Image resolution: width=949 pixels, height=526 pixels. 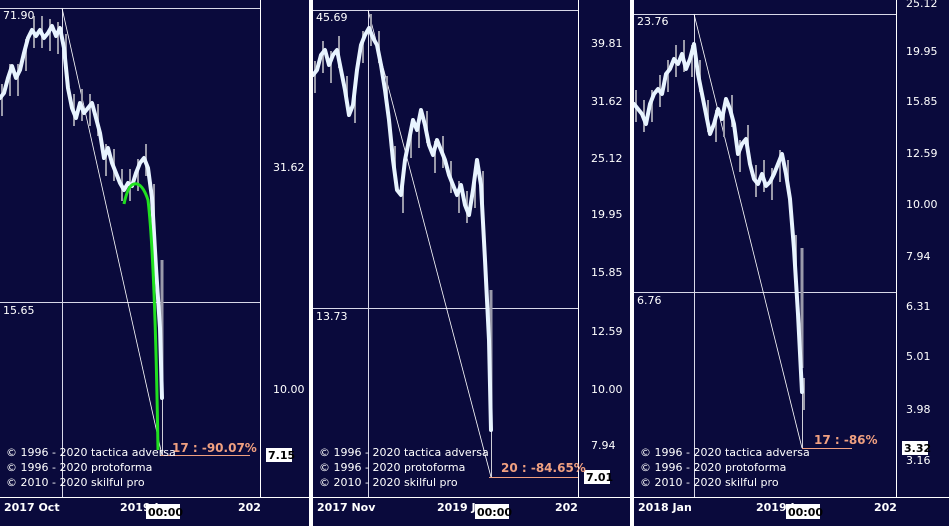 What do you see at coordinates (918, 306) in the screenshot?
I see `y-tick-label: 6.31` at bounding box center [918, 306].